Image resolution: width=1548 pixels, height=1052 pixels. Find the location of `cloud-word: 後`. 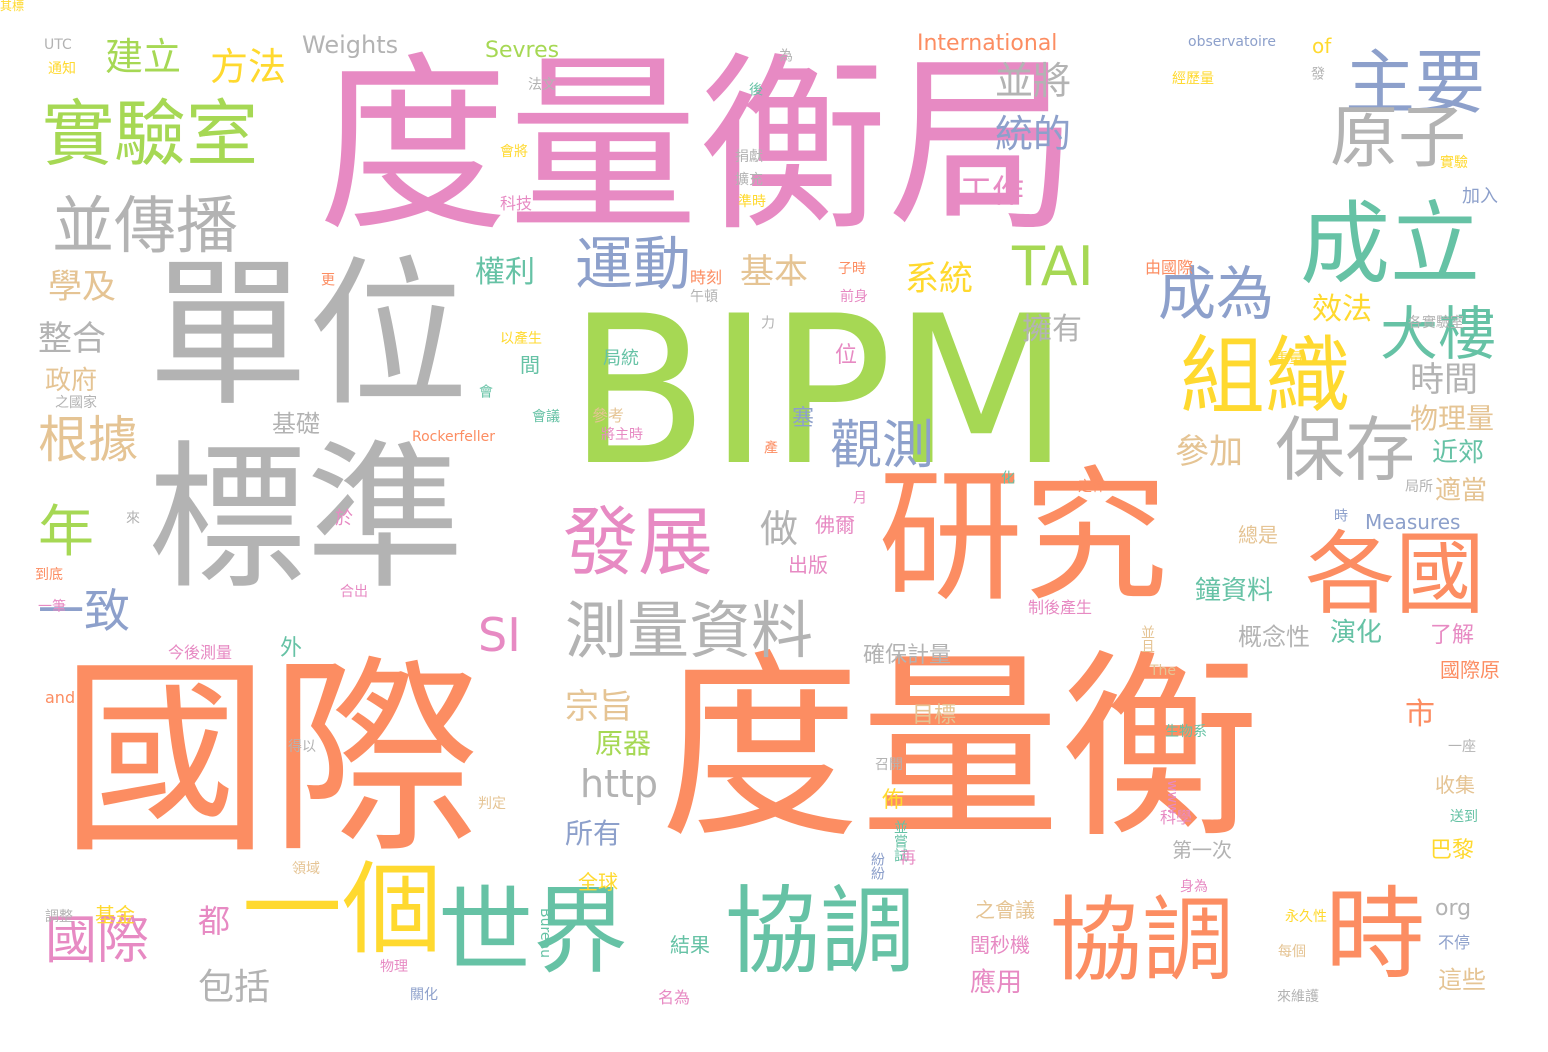

cloud-word: 後 is located at coordinates (755, 89).